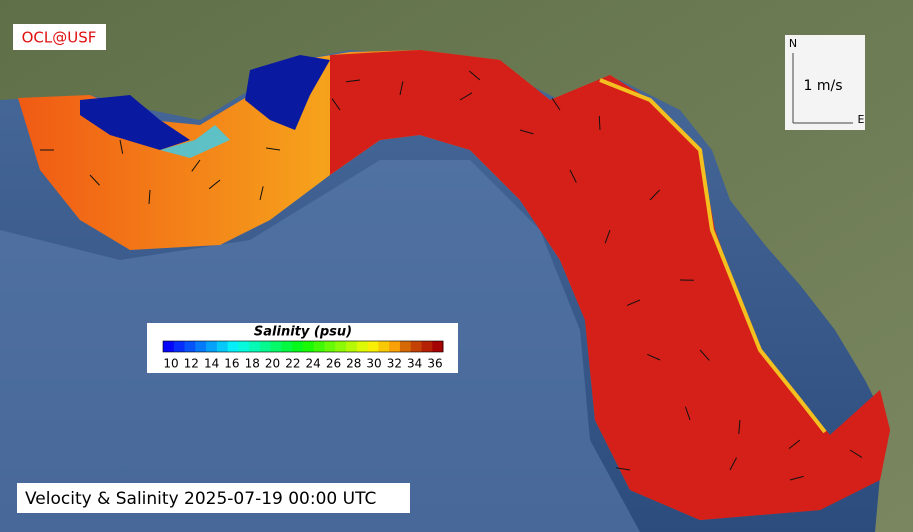 This screenshot has height=532, width=913. I want to click on fresh-edge, so click(195, 141).